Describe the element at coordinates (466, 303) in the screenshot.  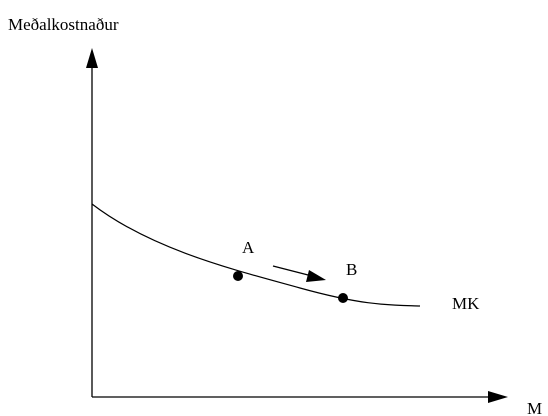
I see `curve-label-mk: MK` at that location.